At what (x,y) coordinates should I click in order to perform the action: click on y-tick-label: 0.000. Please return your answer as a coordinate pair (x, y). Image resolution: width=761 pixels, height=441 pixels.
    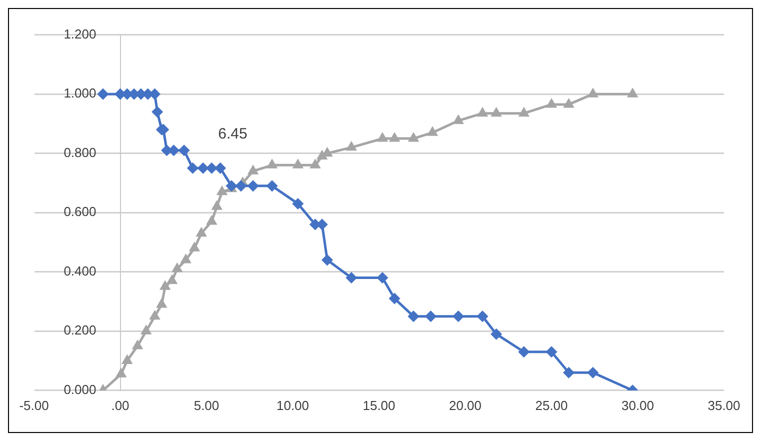
    Looking at the image, I should click on (80, 389).